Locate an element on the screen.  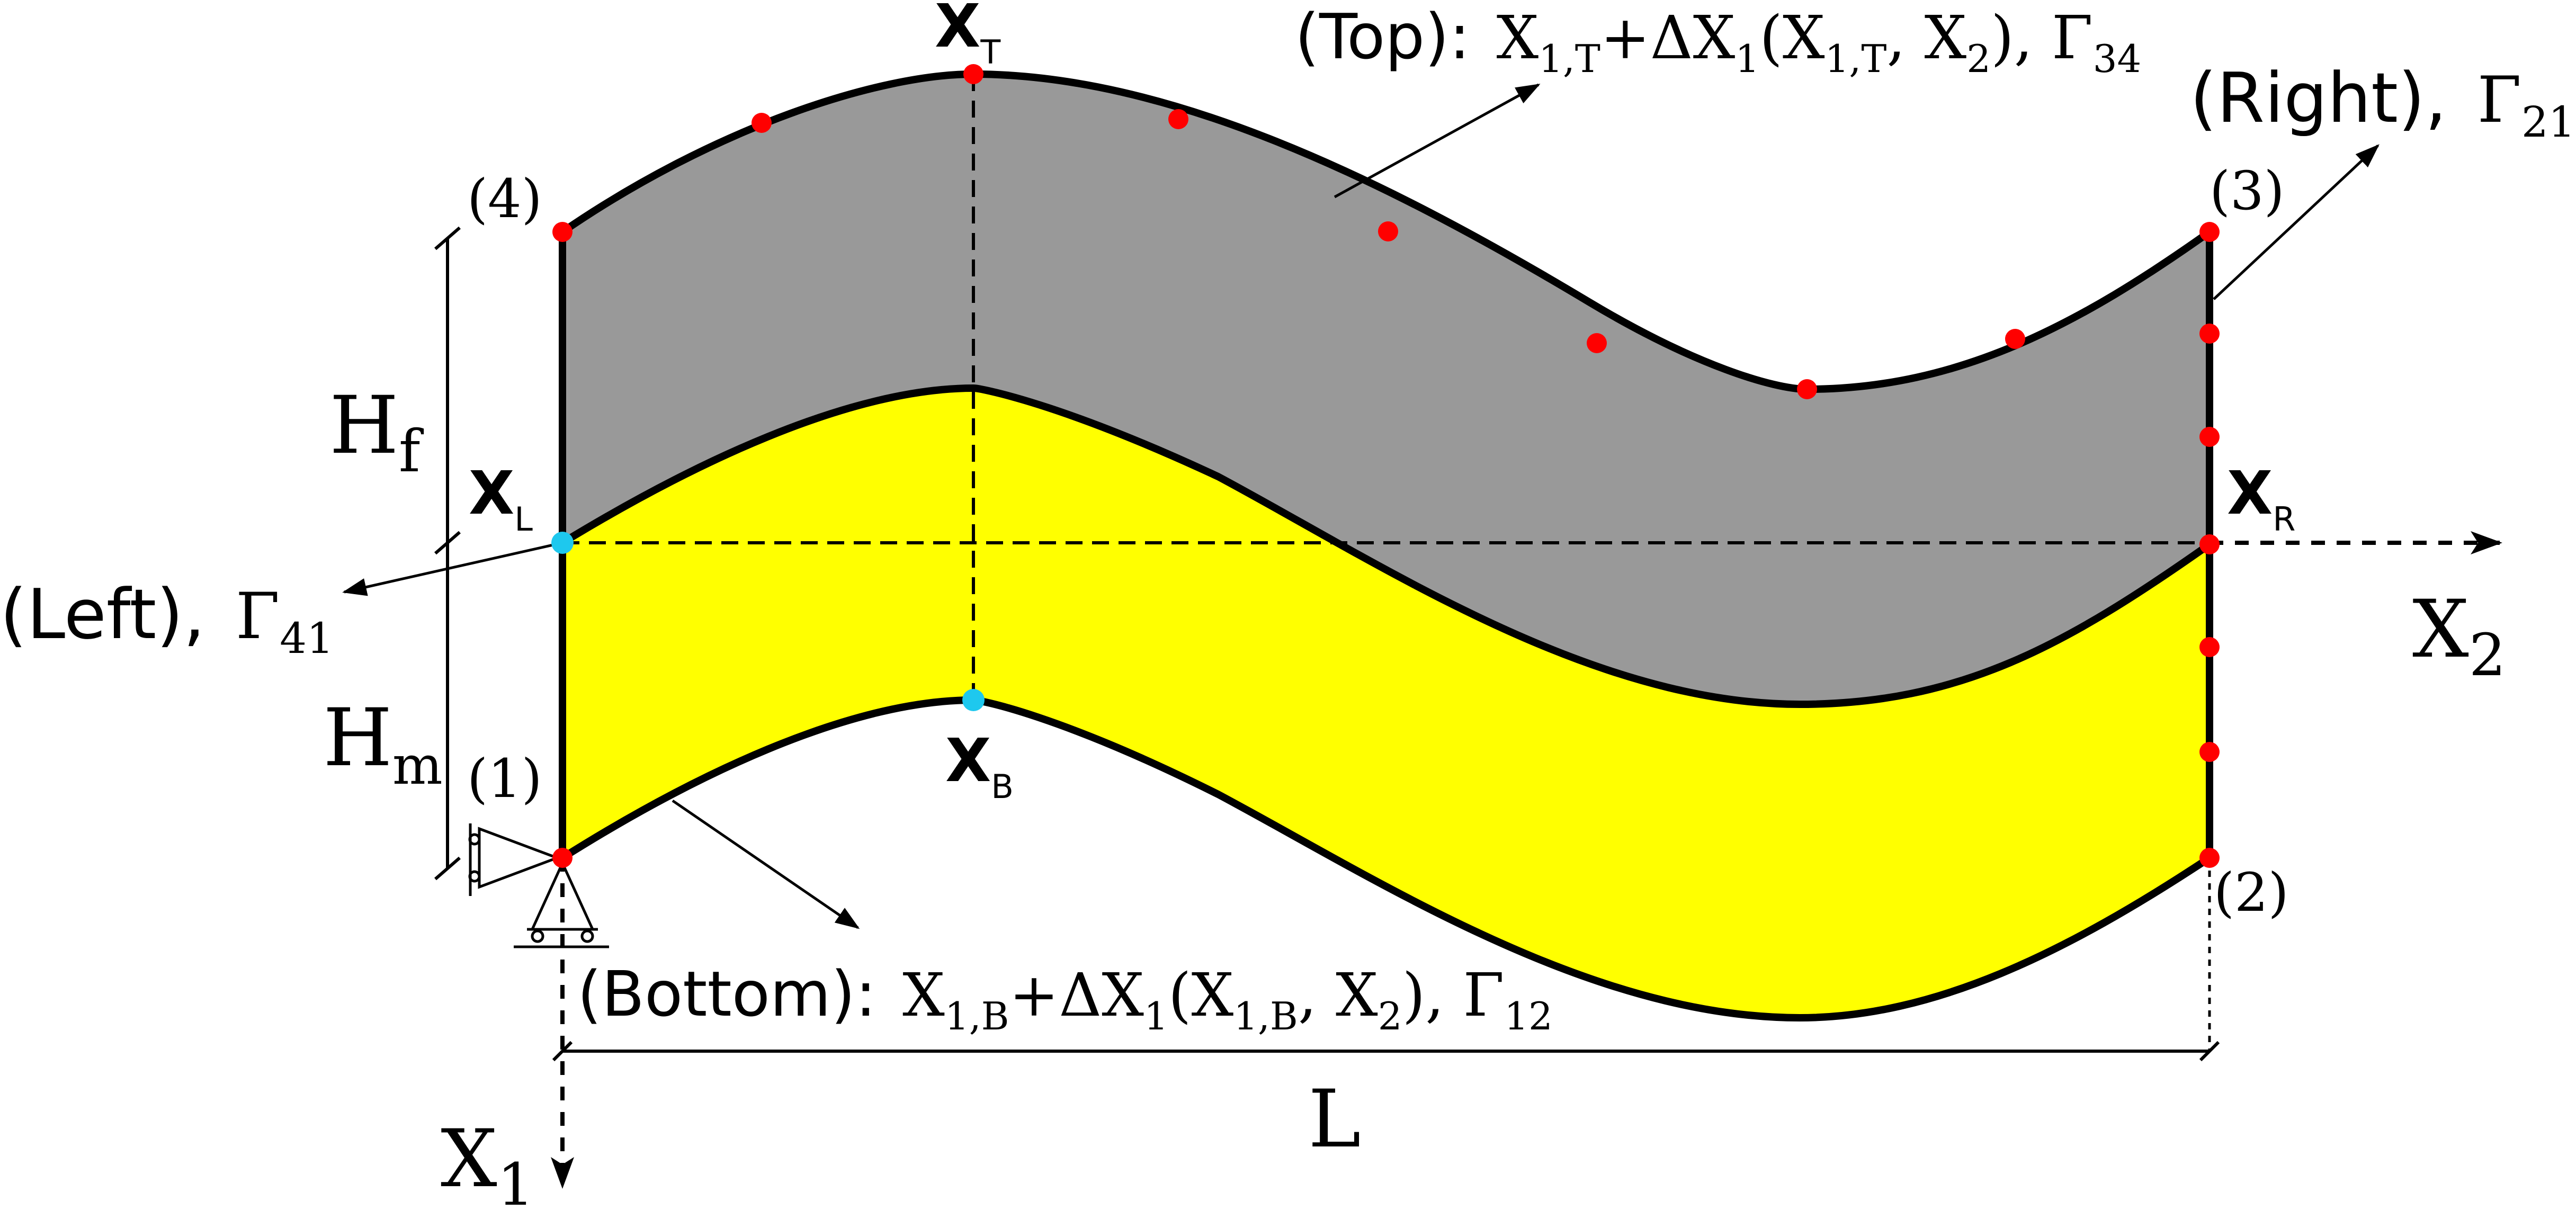
bottom-boundary-label: (Bottom): X1,B+ΔX1(X1,B, X2), Γ12 is located at coordinates (1065, 998).